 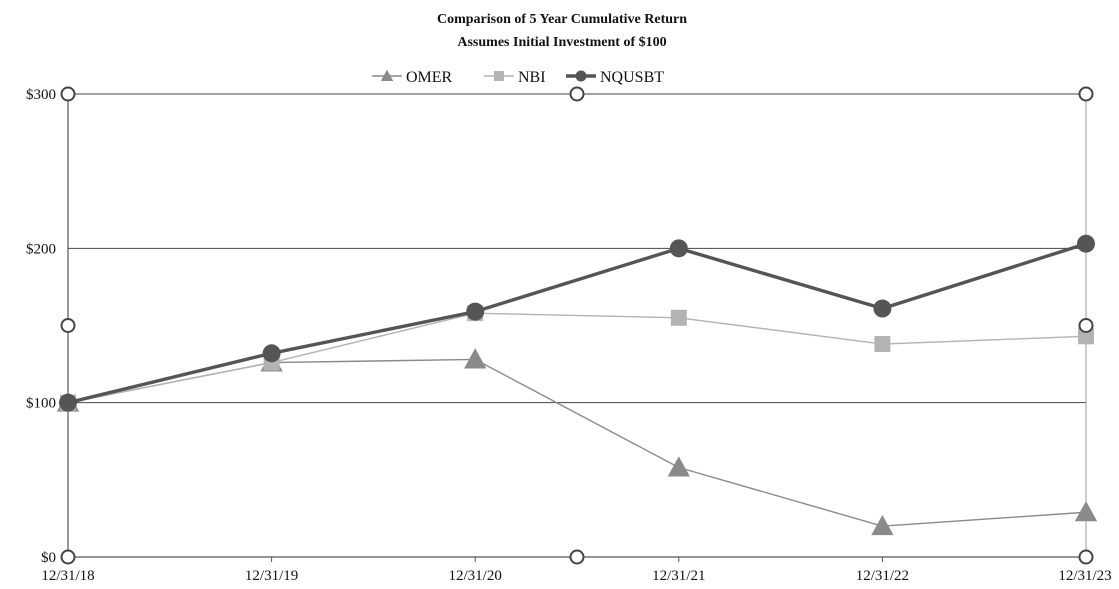 I want to click on y-tick-label: $200, so click(x=41, y=249).